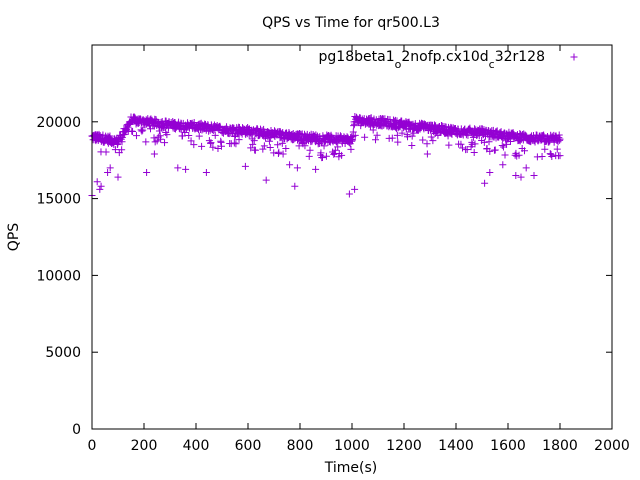 The width and height of the screenshot is (640, 480). Describe the element at coordinates (76, 430) in the screenshot. I see `y-tick-label: 0` at that location.